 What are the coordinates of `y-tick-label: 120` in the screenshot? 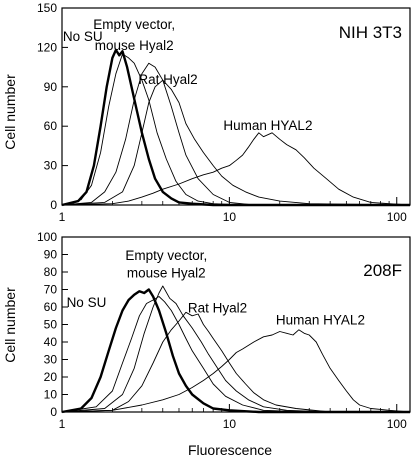 It's located at (47, 47).